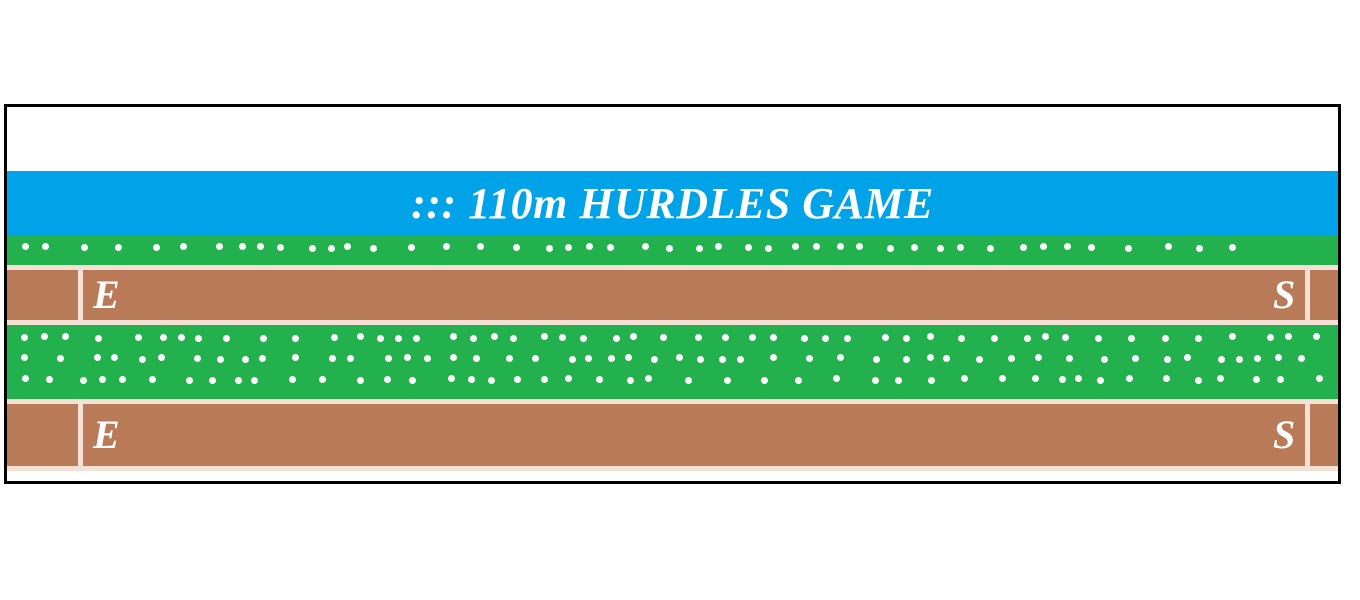 This screenshot has width=1360, height=600. What do you see at coordinates (672, 267) in the screenshot?
I see `track-boundary-line` at bounding box center [672, 267].